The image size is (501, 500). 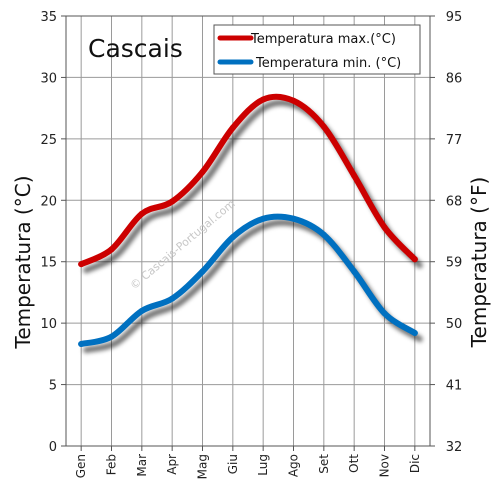 I want to click on x-tick-label: Giu, so click(x=233, y=464).